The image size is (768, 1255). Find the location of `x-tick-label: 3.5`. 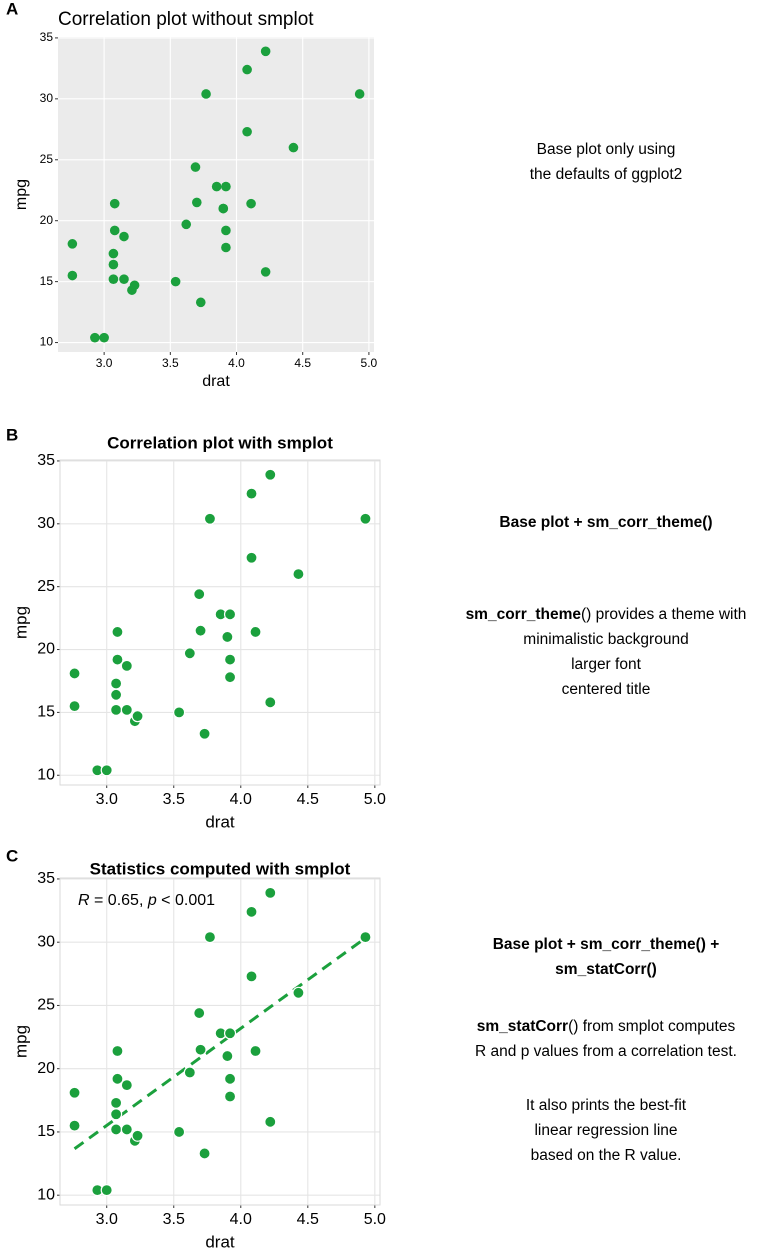

x-tick-label: 3.5 is located at coordinates (174, 1219).